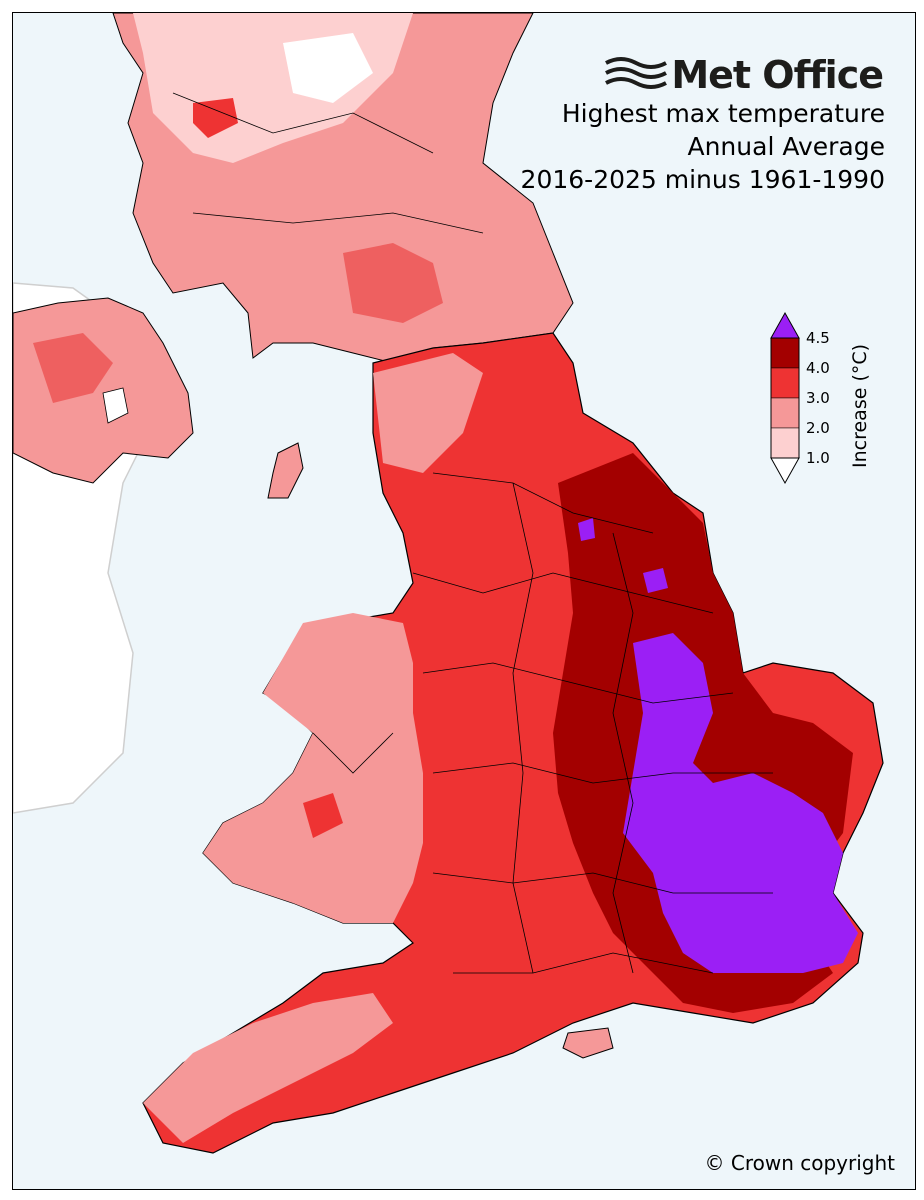 The image size is (924, 1200). Describe the element at coordinates (785, 471) in the screenshot. I see `colorbar-under-arrow` at that location.